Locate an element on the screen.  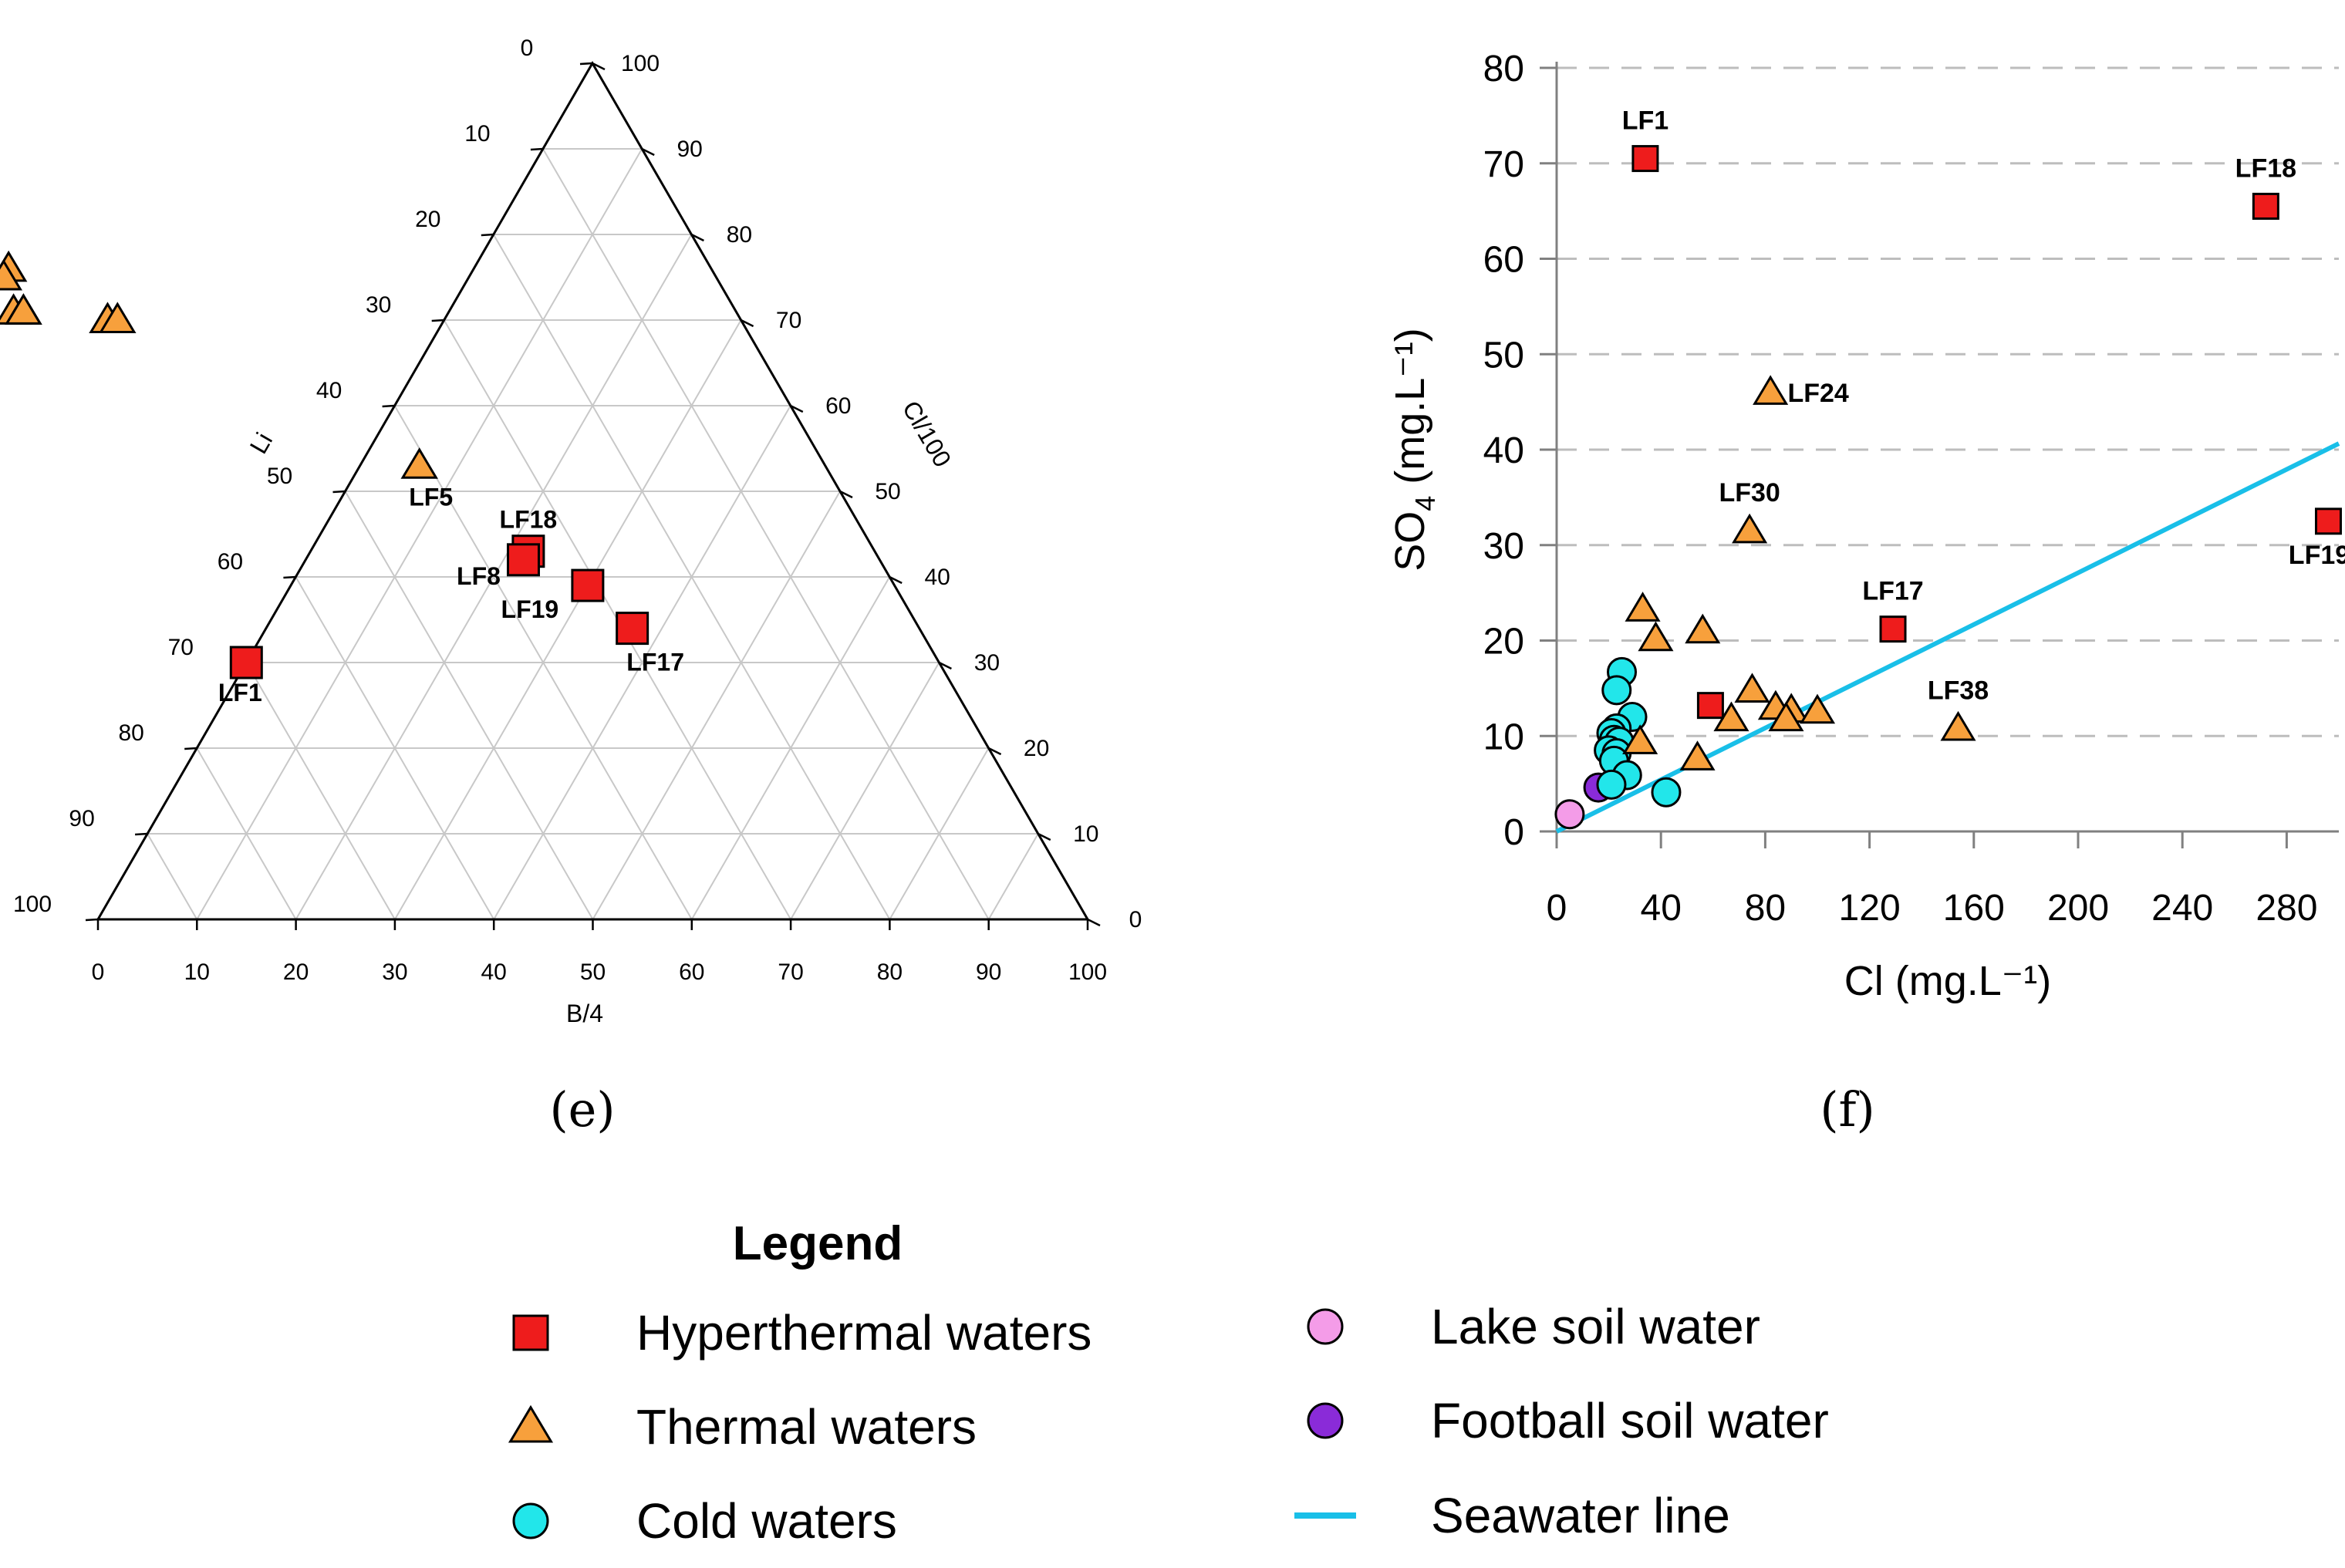
left-tick-label: 70 is located at coordinates (181, 648).